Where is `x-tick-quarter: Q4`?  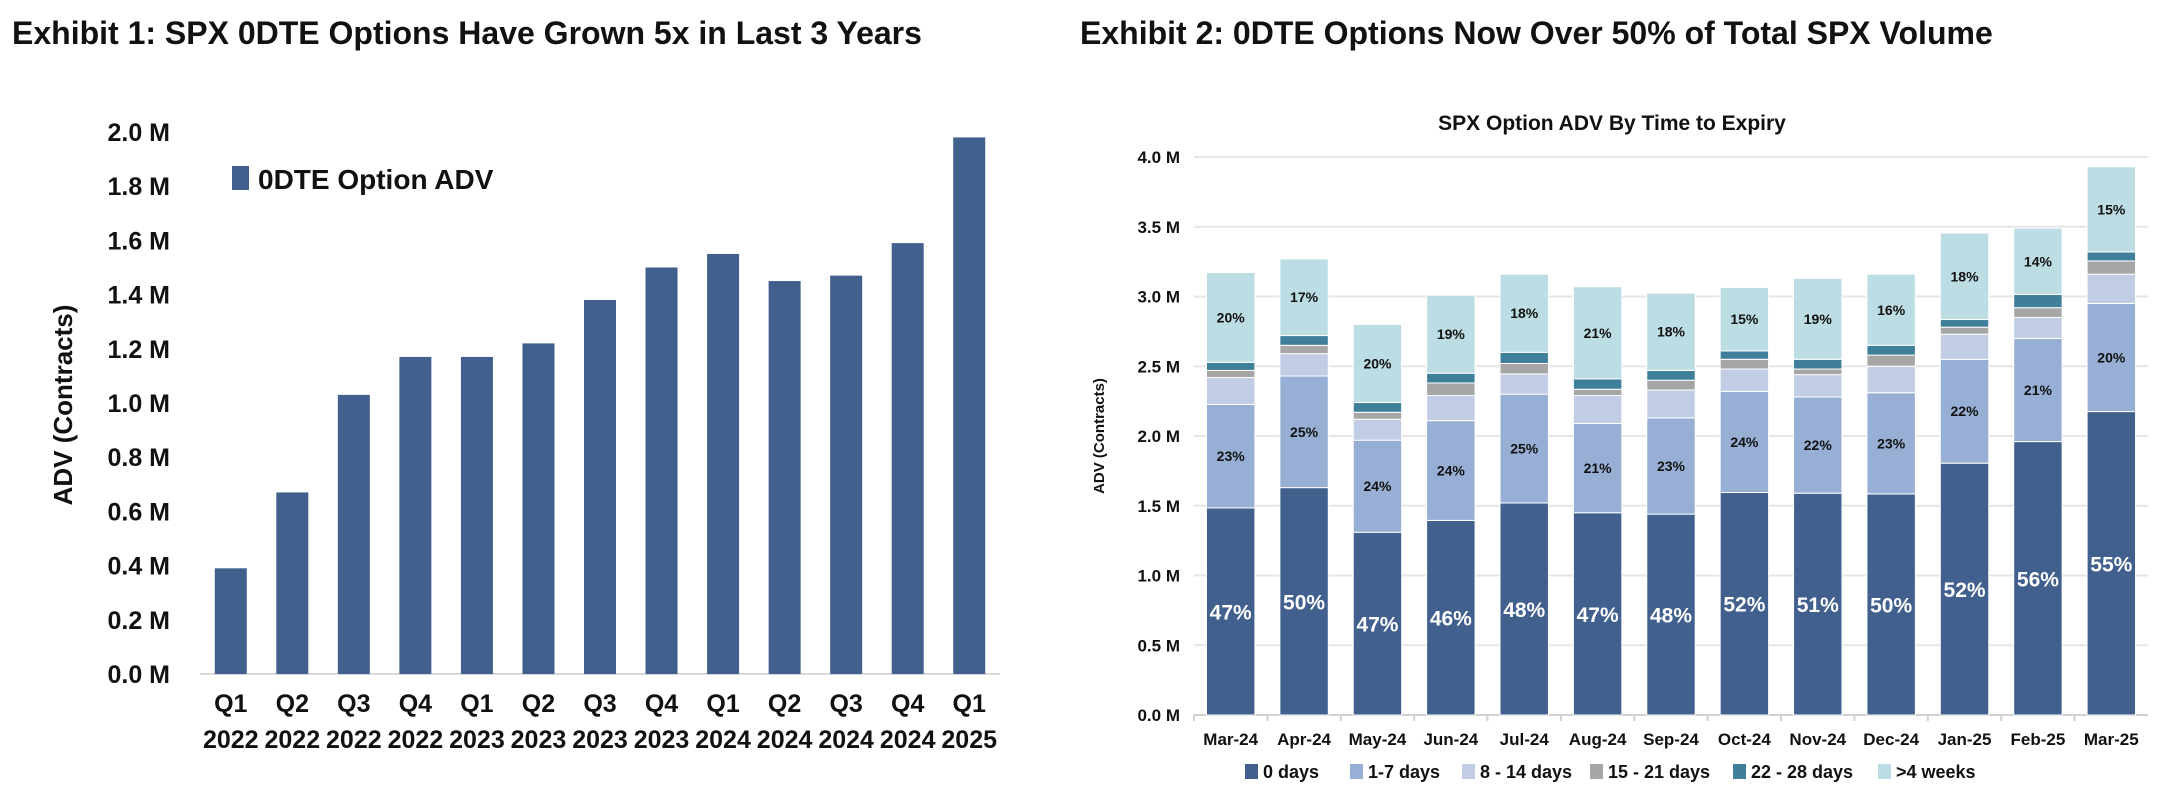 x-tick-quarter: Q4 is located at coordinates (907, 704).